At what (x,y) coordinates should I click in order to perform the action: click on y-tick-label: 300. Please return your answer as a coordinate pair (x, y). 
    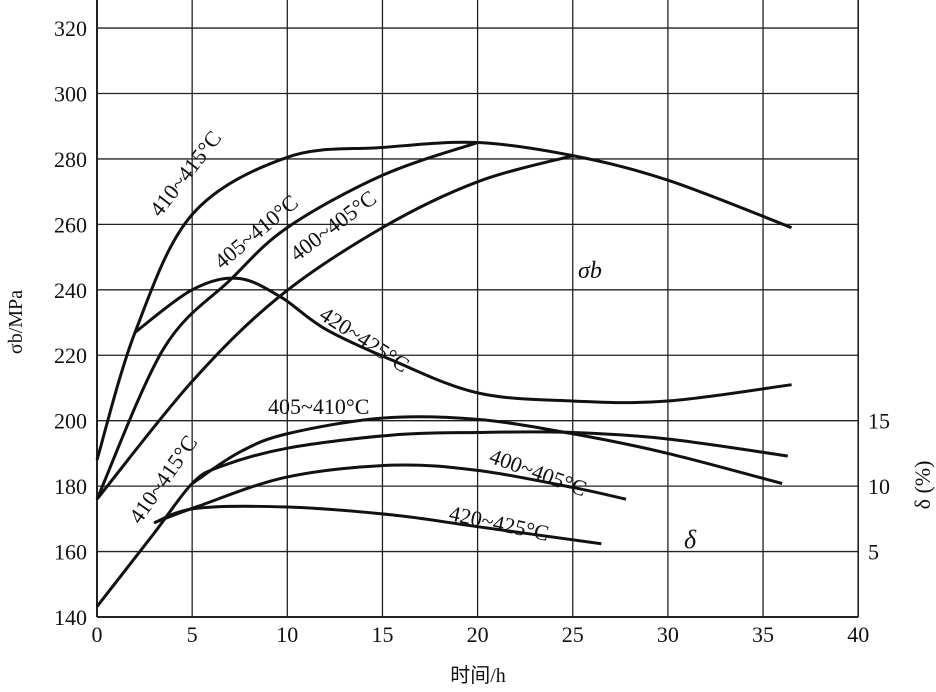
    Looking at the image, I should click on (70, 93).